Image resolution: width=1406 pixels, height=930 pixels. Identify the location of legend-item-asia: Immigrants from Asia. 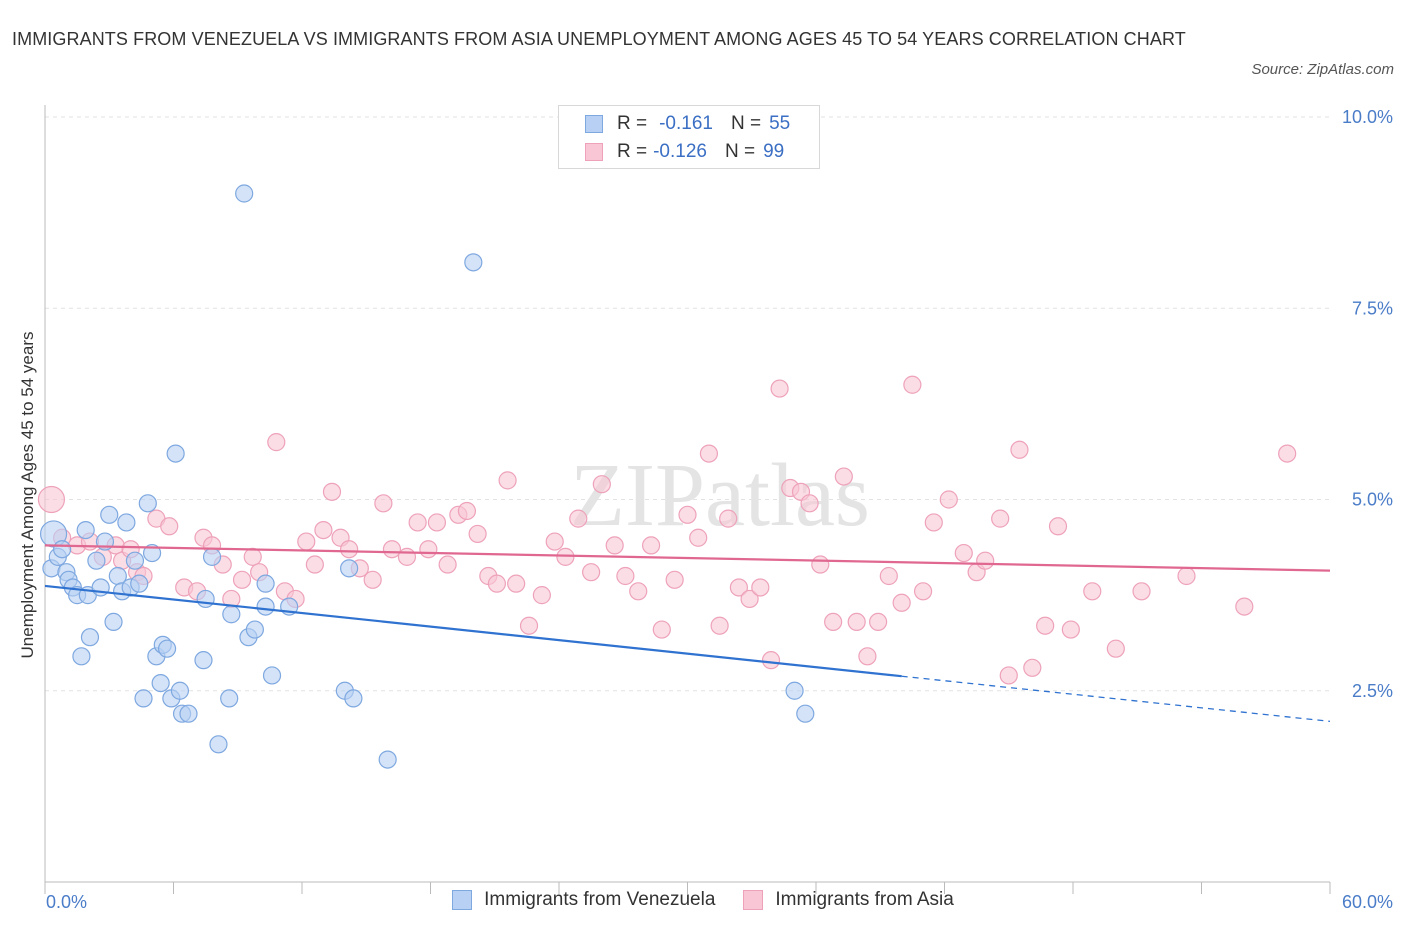
(848, 900).